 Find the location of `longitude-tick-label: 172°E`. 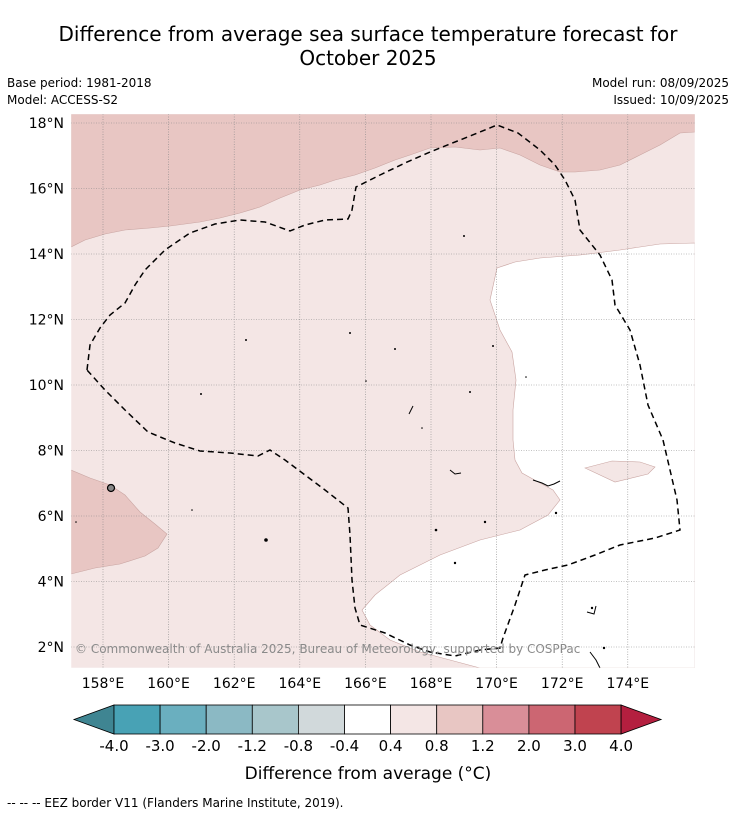

longitude-tick-label: 172°E is located at coordinates (562, 684).